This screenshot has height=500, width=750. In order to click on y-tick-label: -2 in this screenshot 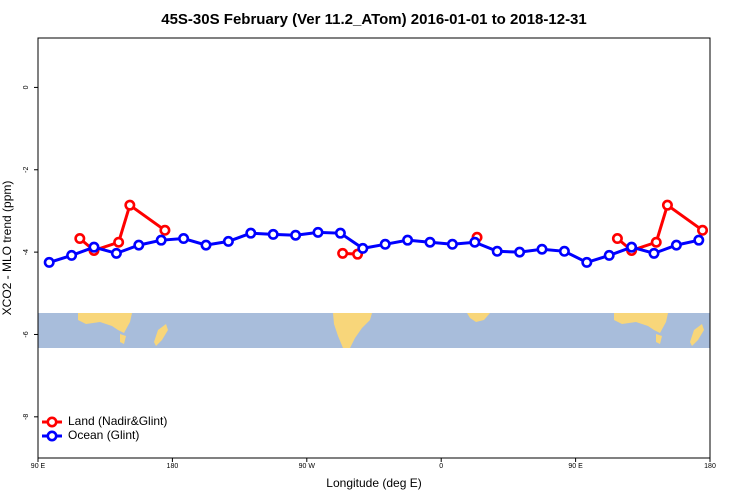, I will do `click(26, 170)`.